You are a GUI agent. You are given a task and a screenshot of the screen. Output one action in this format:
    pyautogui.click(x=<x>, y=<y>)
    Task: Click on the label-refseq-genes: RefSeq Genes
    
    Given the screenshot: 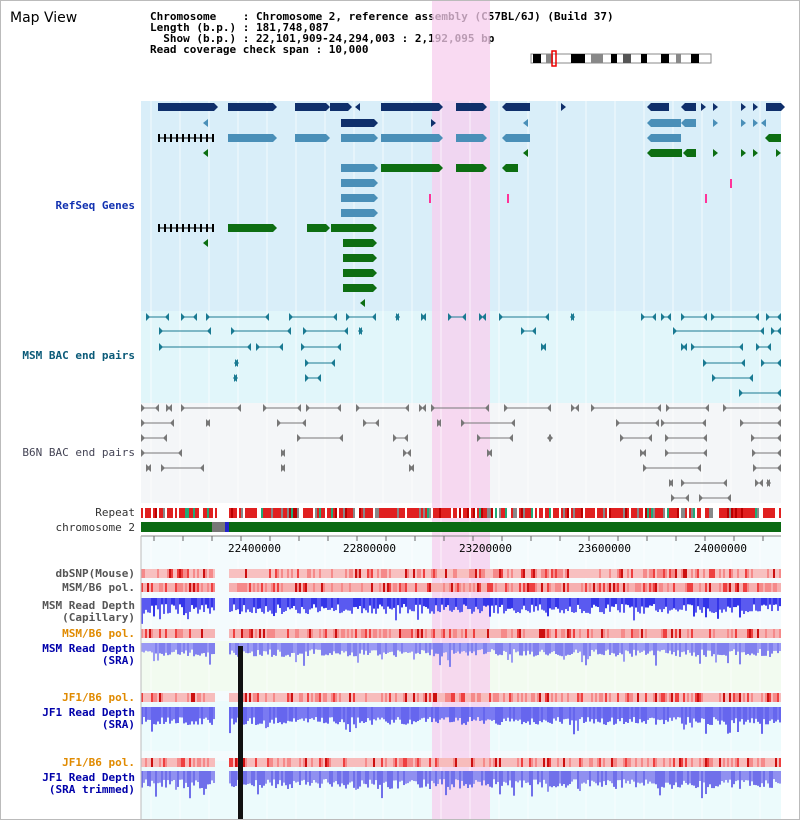 What is the action you would take?
    pyautogui.click(x=95, y=205)
    